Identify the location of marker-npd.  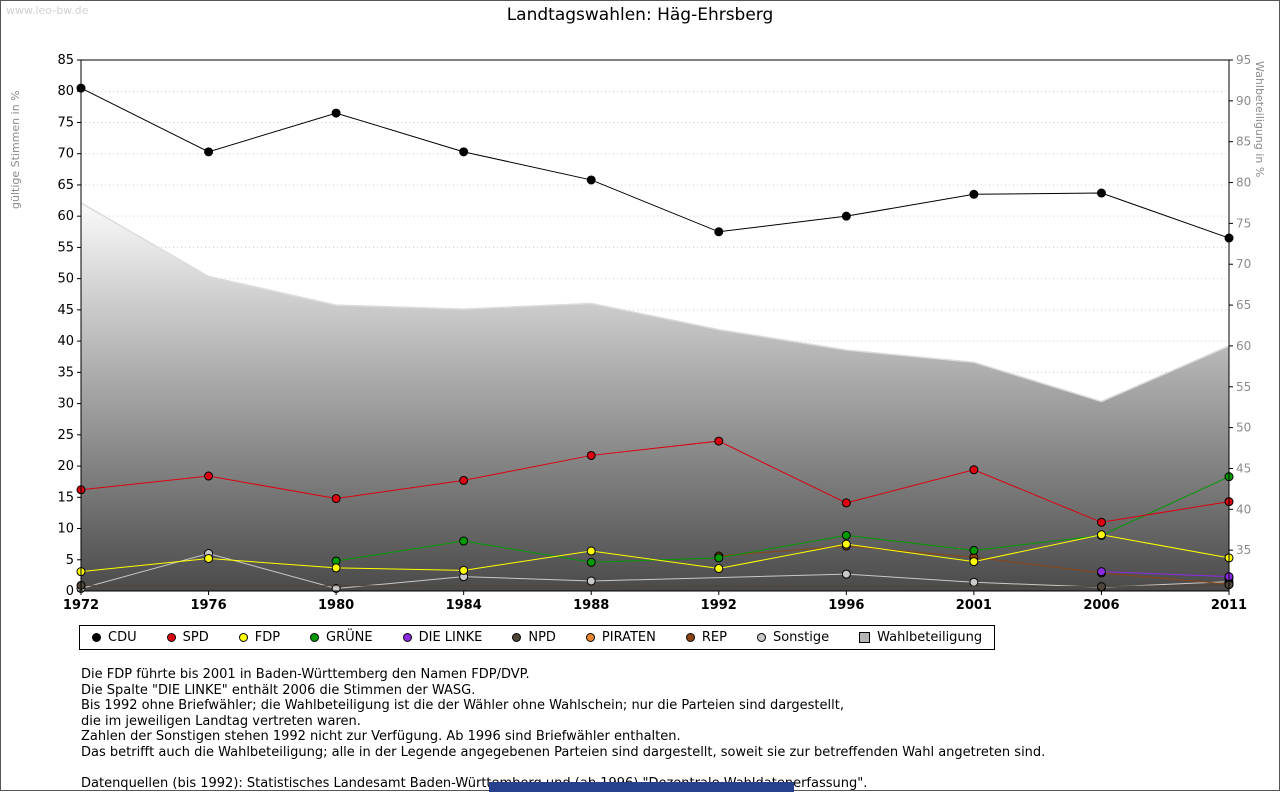
(1101, 587).